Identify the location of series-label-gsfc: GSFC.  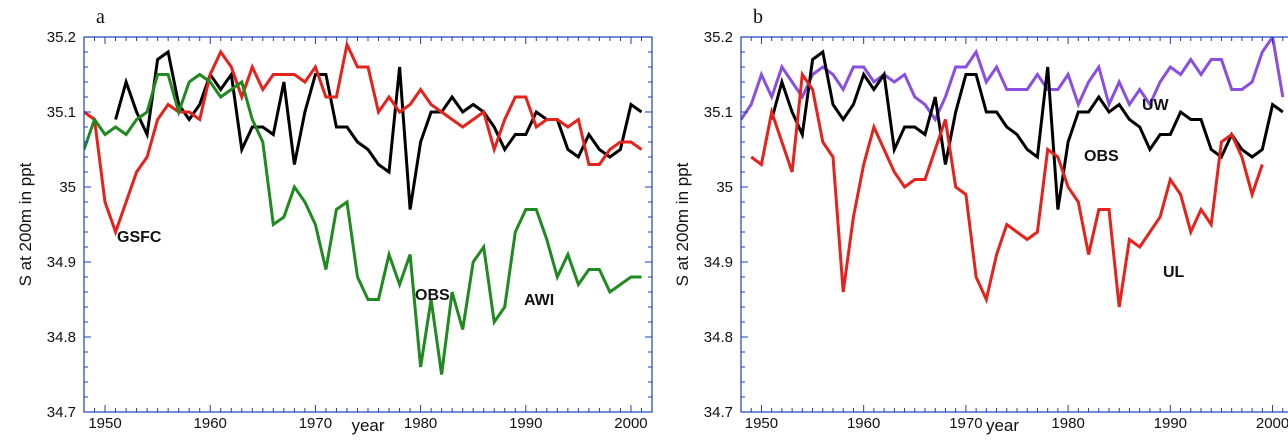
(139, 237).